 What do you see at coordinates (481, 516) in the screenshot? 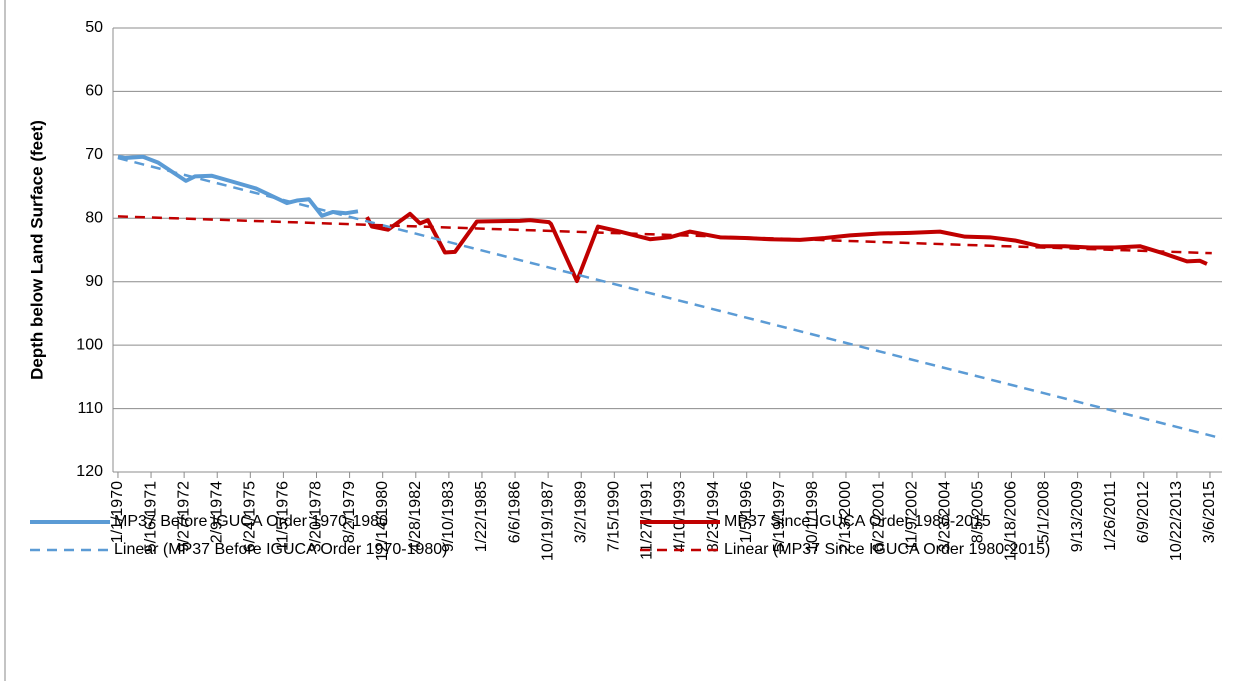
I see `x-tick-label: 1/22/1985` at bounding box center [481, 516].